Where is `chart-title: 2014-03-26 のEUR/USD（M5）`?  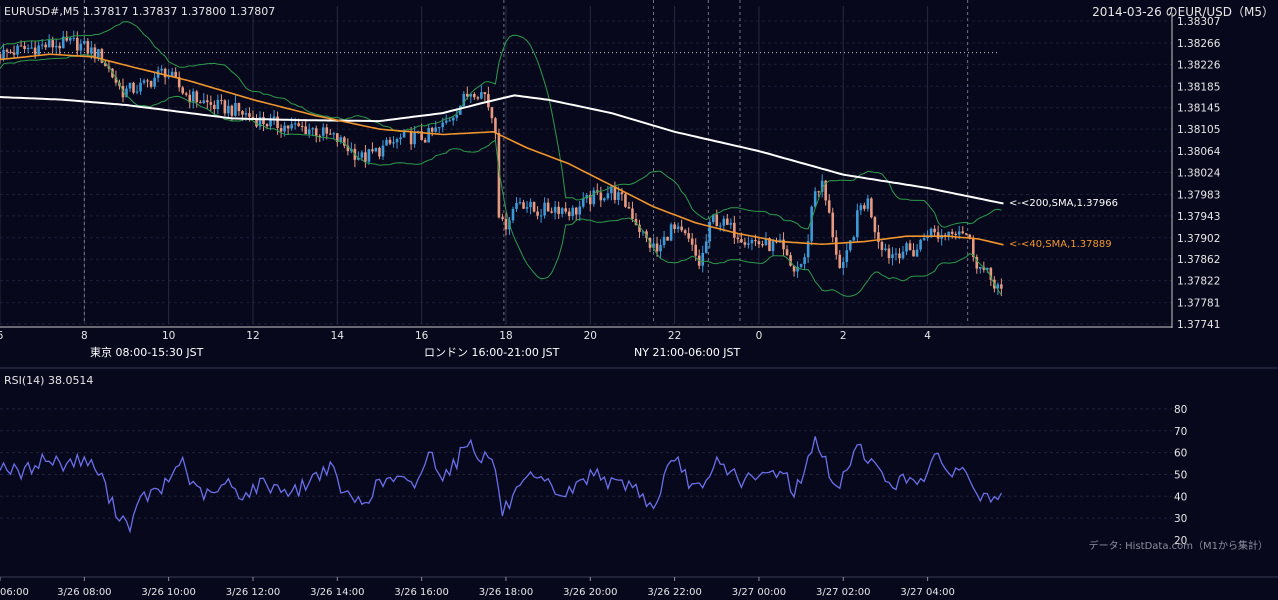 chart-title: 2014-03-26 のEUR/USD（M5） is located at coordinates (1183, 12).